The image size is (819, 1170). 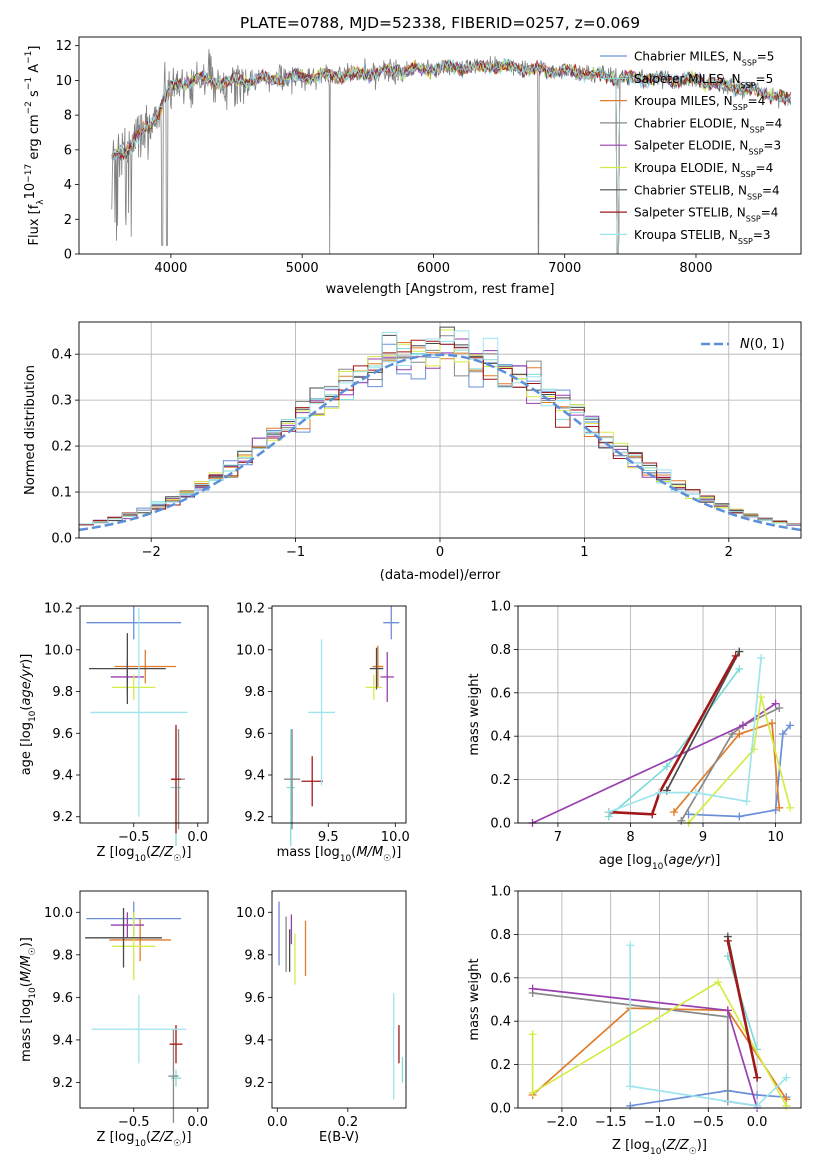 I want to click on x-axis-label: (data-model)/error, so click(x=440, y=575).